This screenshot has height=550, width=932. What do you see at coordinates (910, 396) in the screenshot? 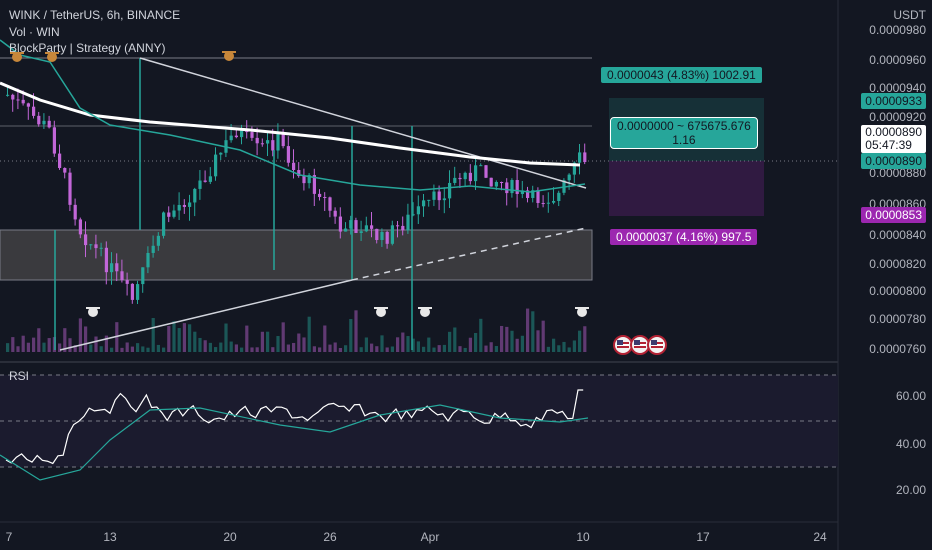
I see `rsi-axis-label: 60.00` at bounding box center [910, 396].